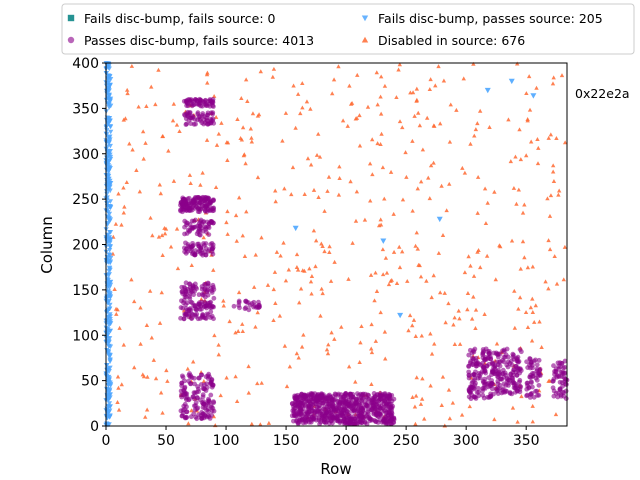 This screenshot has height=480, width=640. What do you see at coordinates (180, 18) in the screenshot?
I see `legend-label: Fails disc-bump, fails source: 0` at bounding box center [180, 18].